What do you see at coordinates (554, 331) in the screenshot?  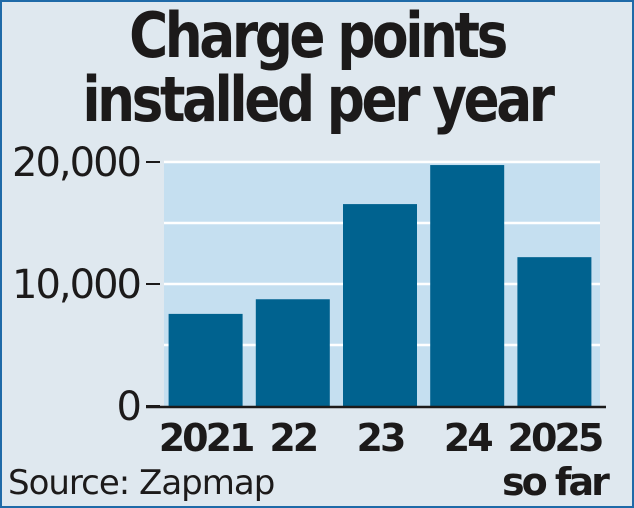 I see `bar-2025` at bounding box center [554, 331].